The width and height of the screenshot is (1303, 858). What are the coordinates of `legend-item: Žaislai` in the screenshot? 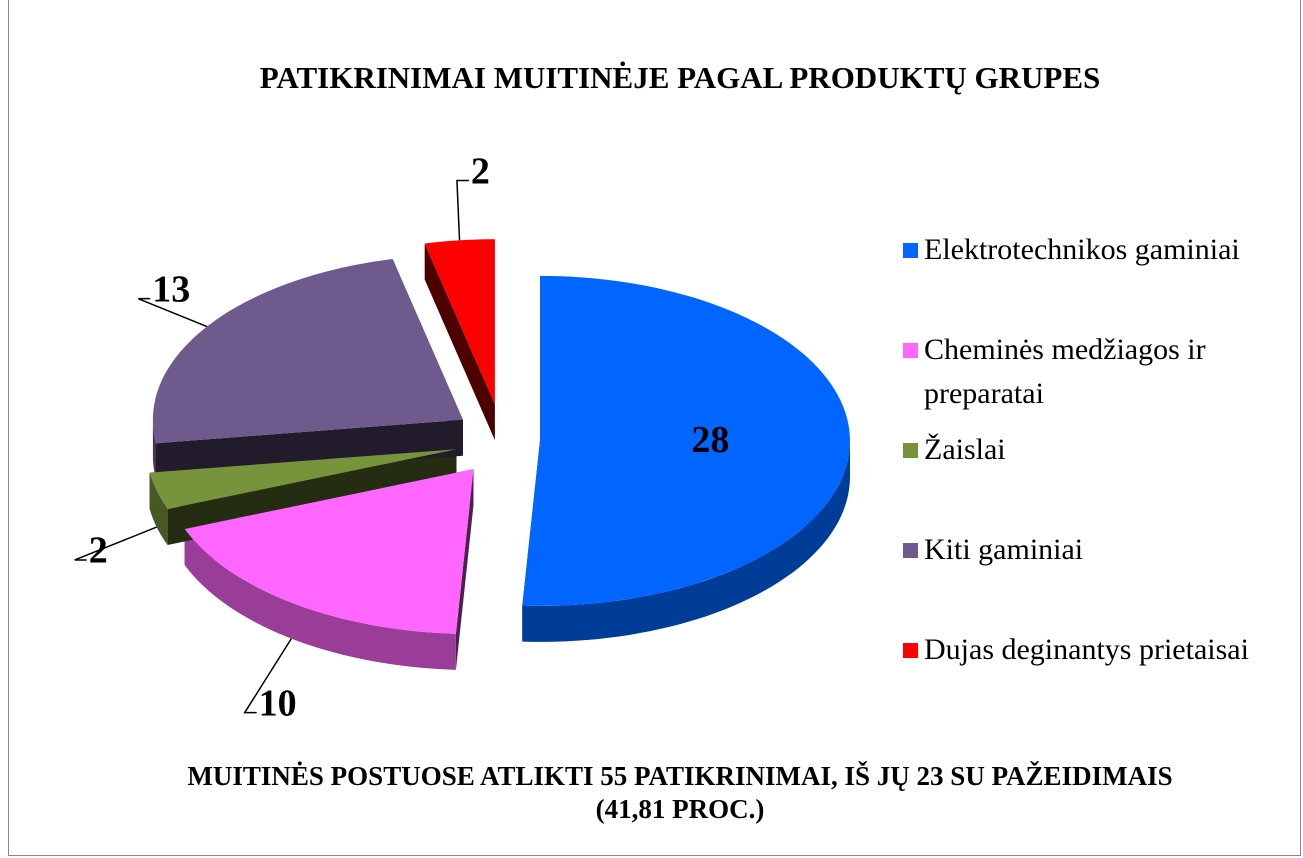 It's located at (1100, 478).